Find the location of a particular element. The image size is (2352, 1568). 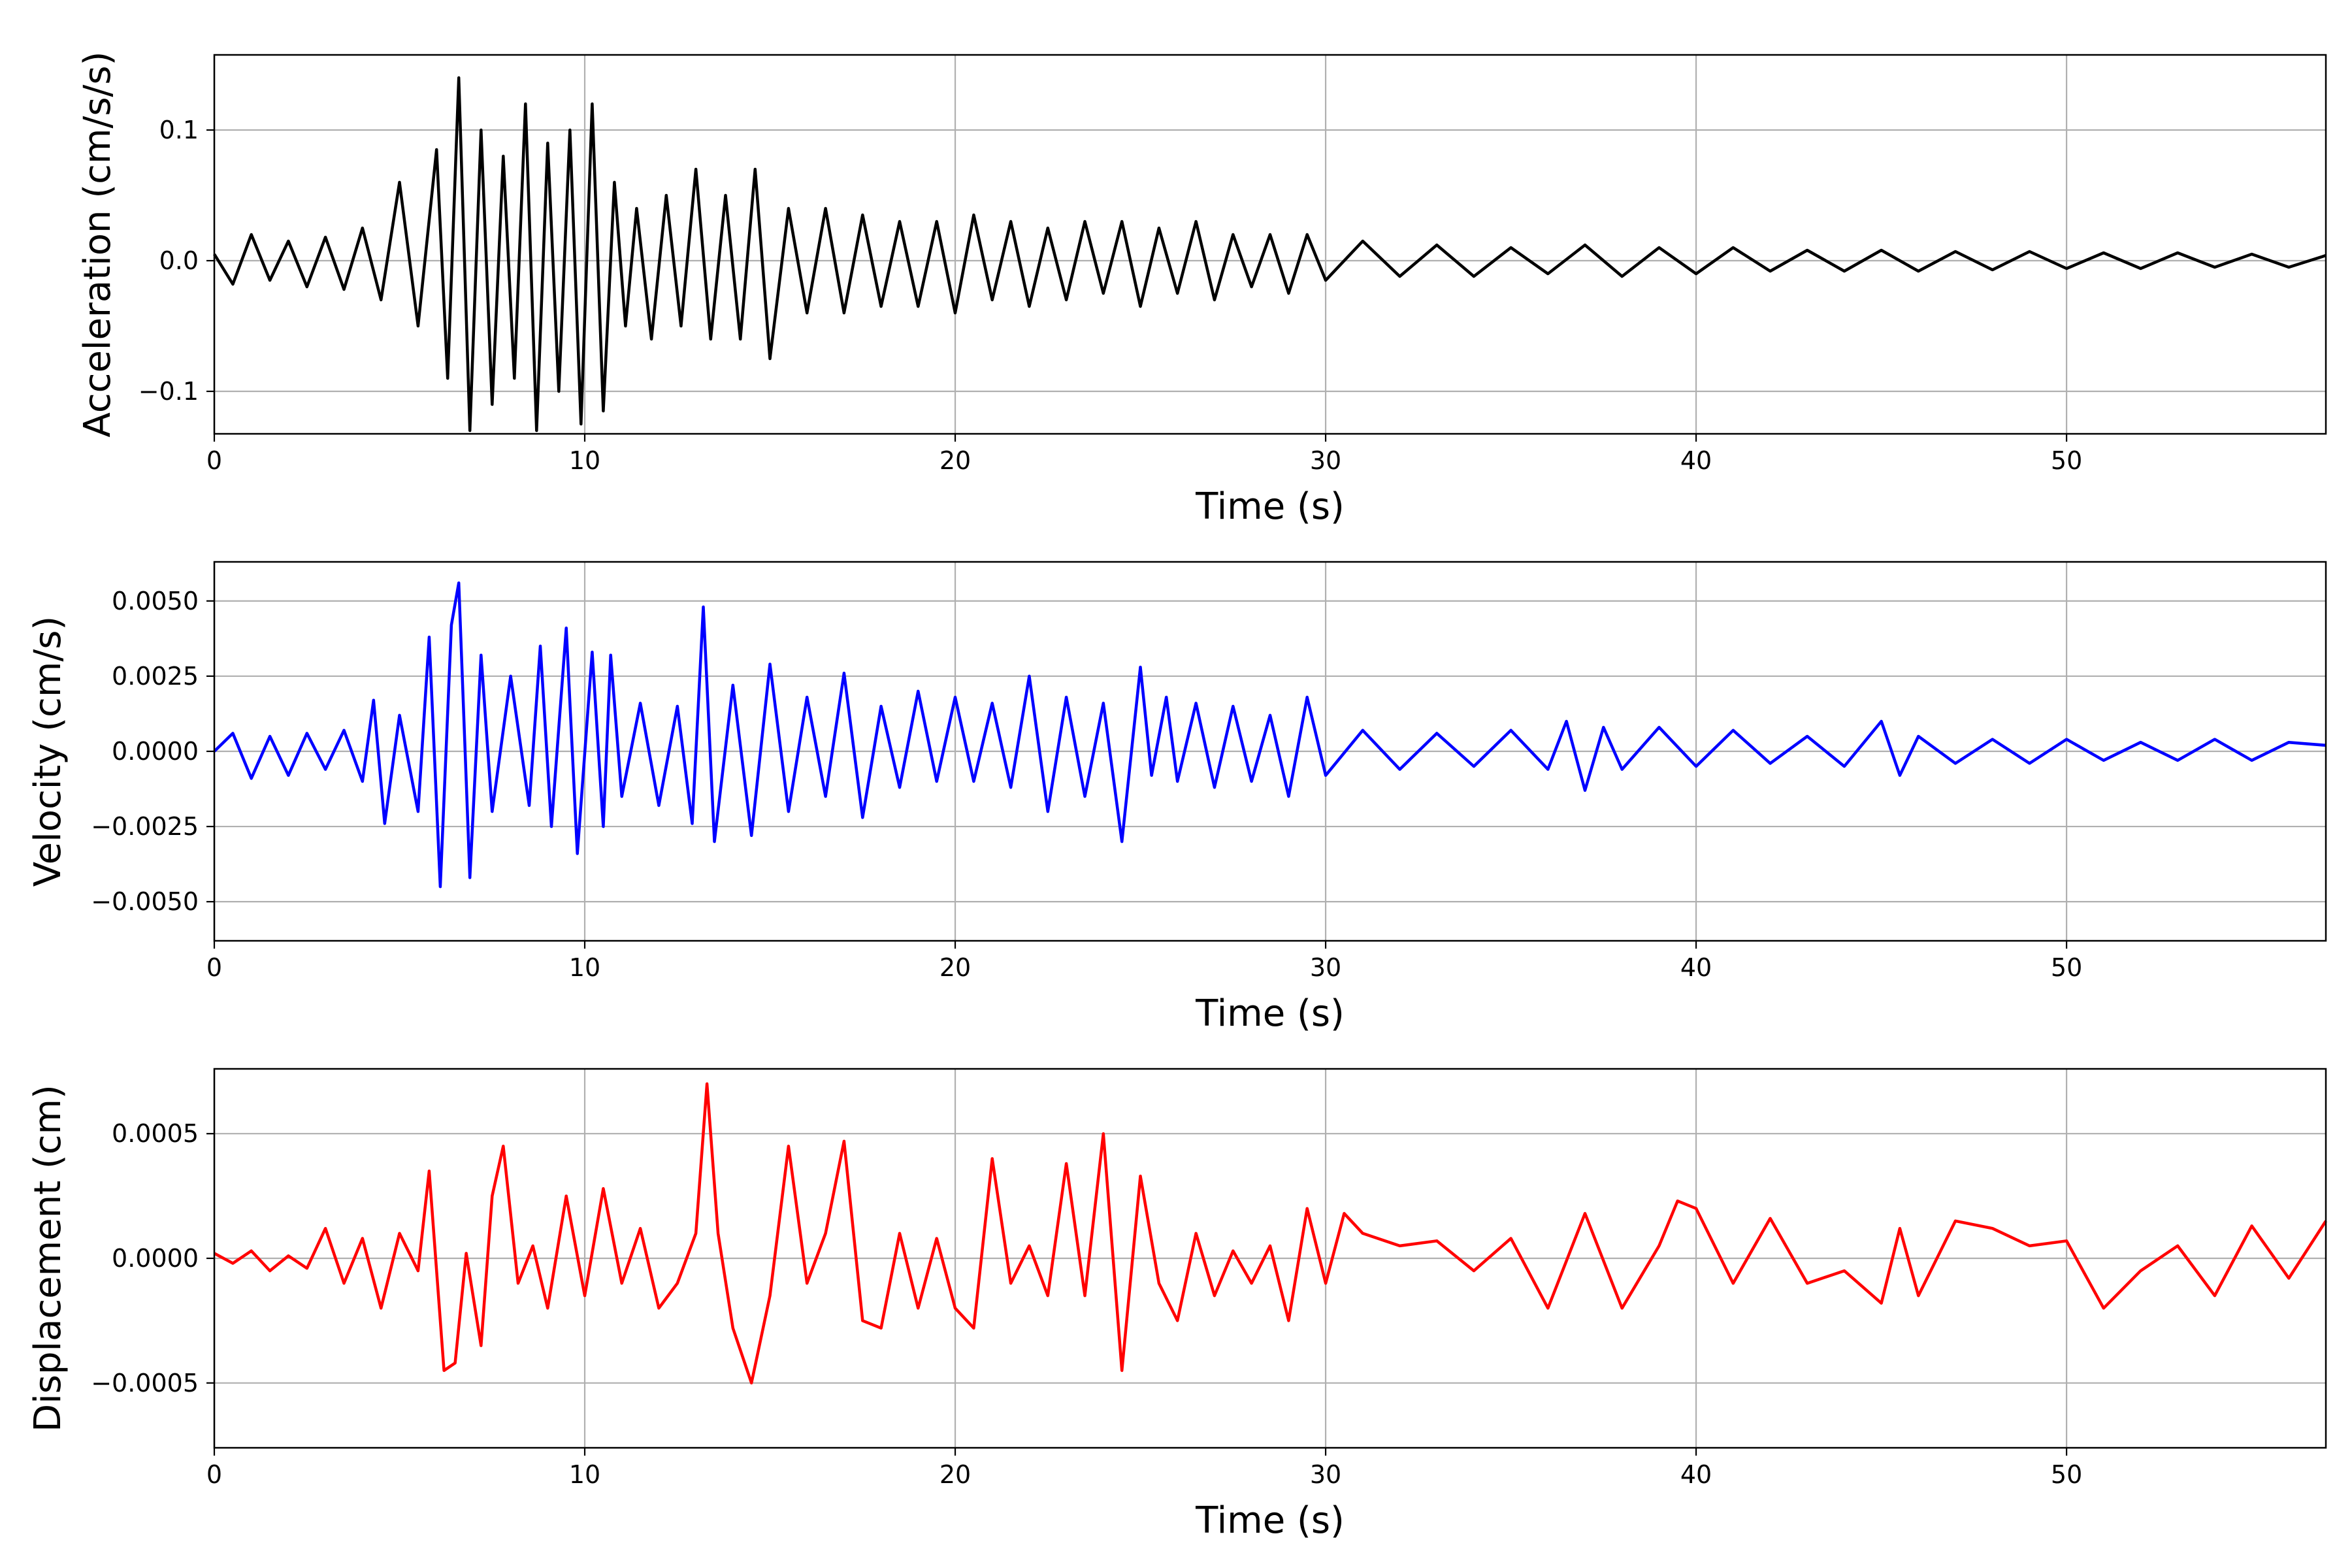

velocity-xtick-label: 50 is located at coordinates (2066, 967).